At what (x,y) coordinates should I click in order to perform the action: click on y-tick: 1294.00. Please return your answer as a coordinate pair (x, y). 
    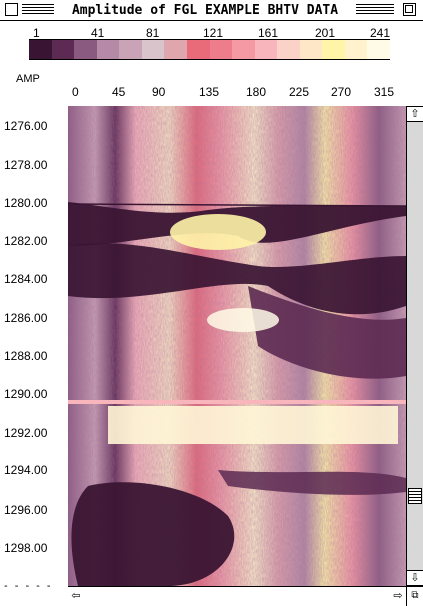
    Looking at the image, I should click on (26, 470).